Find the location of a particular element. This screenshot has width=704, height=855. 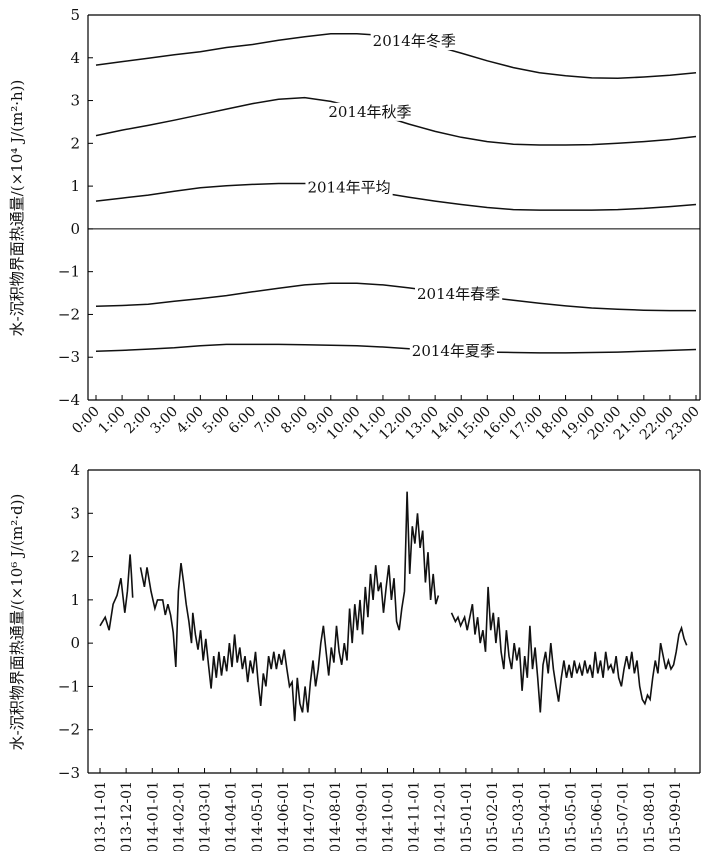

daily-x-tick-label: 2014-06-01 is located at coordinates (284, 816).